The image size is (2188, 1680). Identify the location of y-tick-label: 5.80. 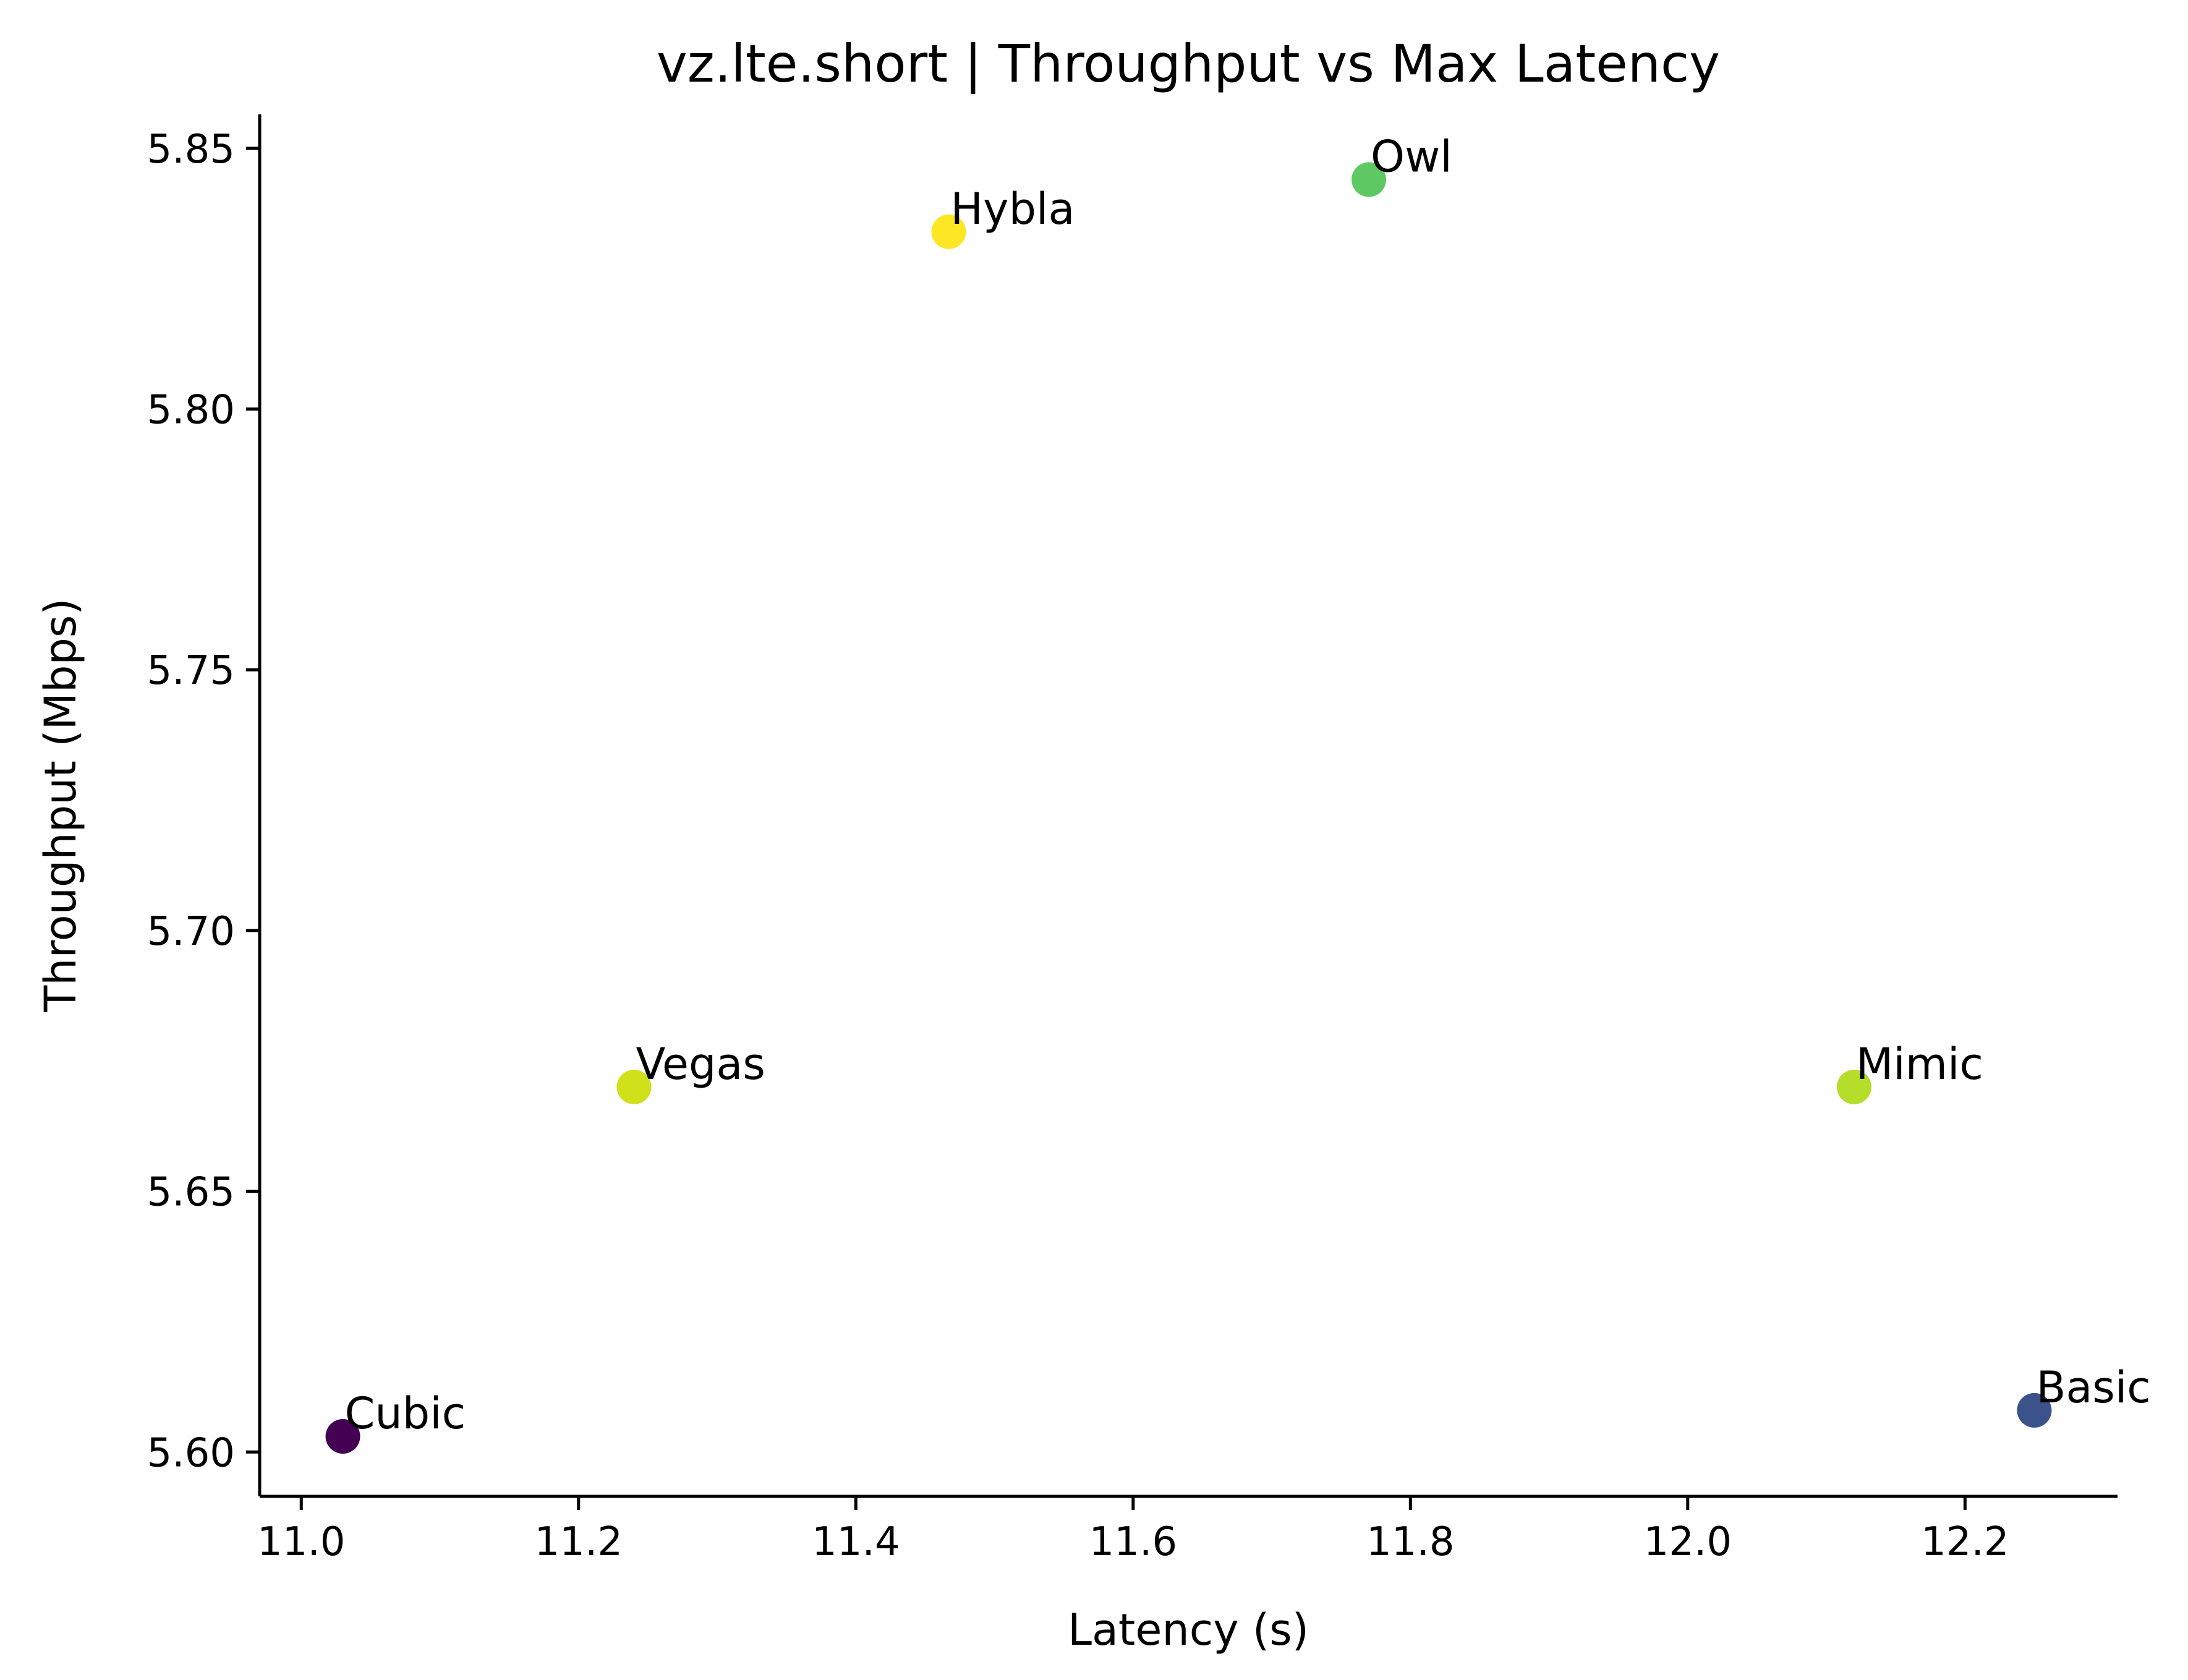
(191, 411).